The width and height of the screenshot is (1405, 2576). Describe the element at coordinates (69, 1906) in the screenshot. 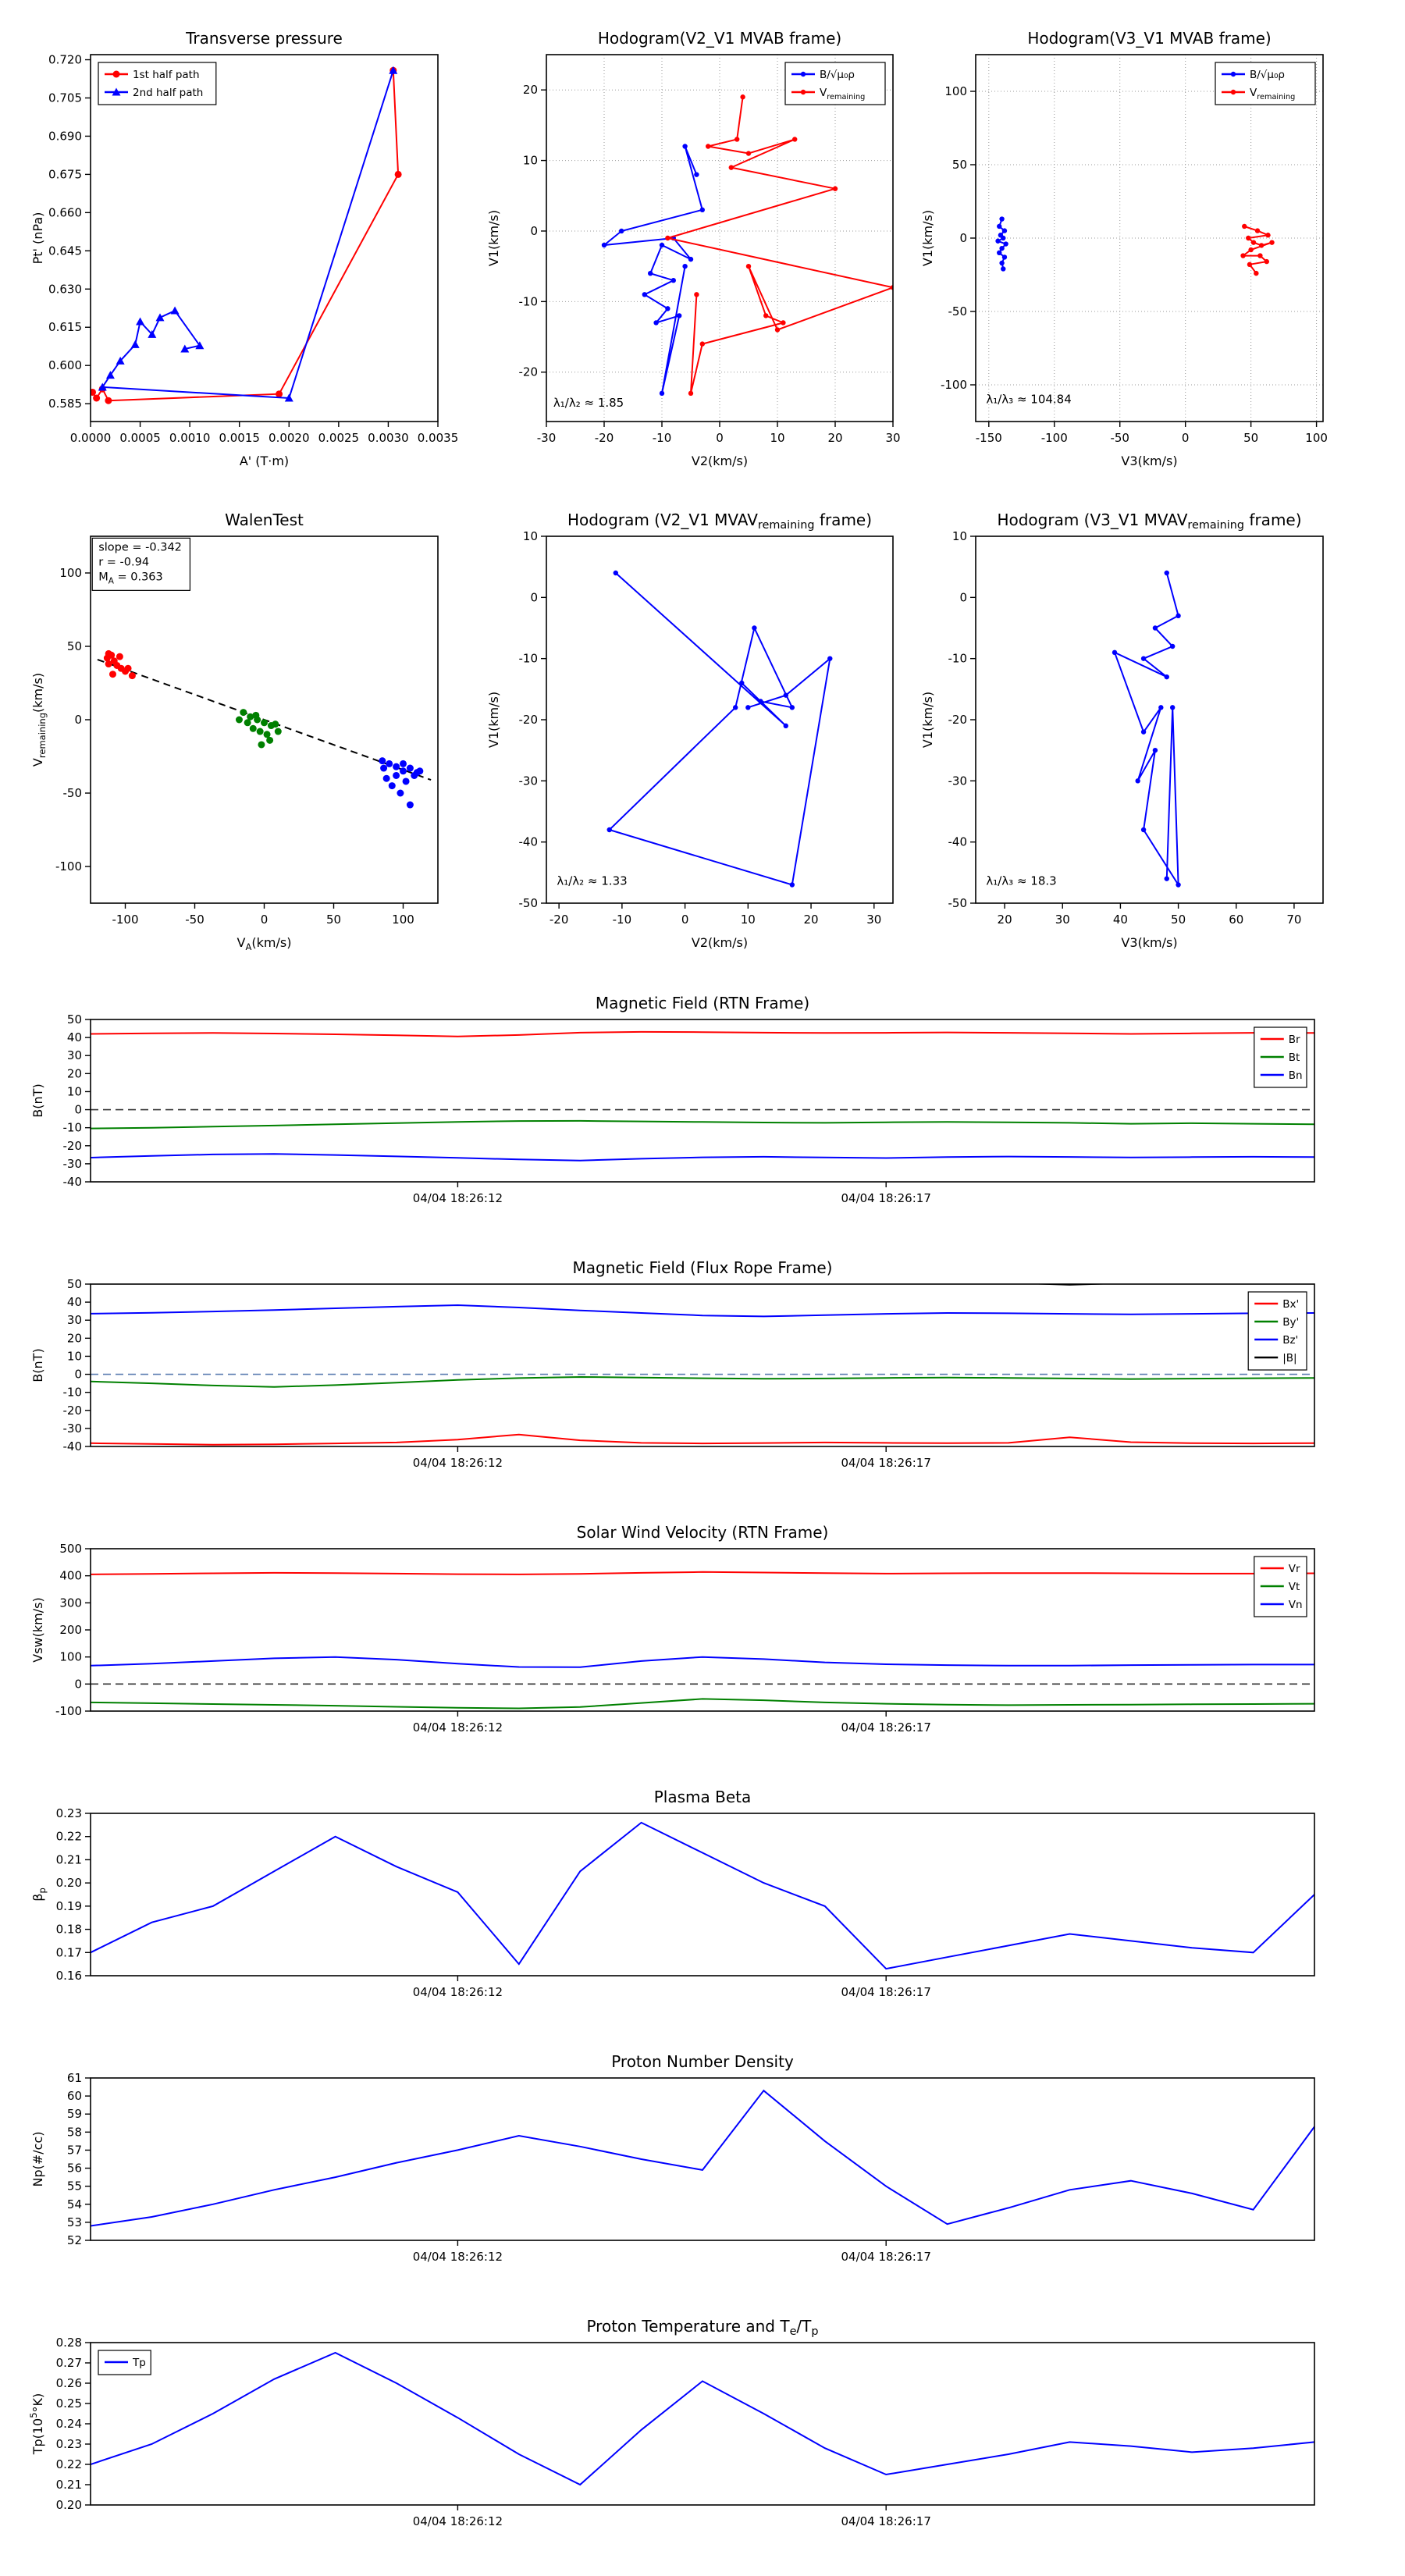

I see `y-tick-label: 0.19` at that location.